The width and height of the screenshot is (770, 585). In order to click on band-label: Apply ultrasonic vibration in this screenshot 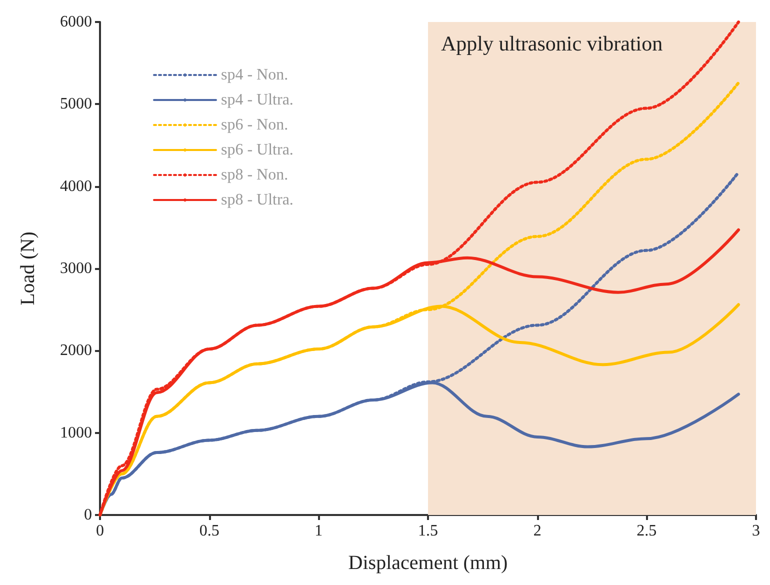, I will do `click(552, 44)`.